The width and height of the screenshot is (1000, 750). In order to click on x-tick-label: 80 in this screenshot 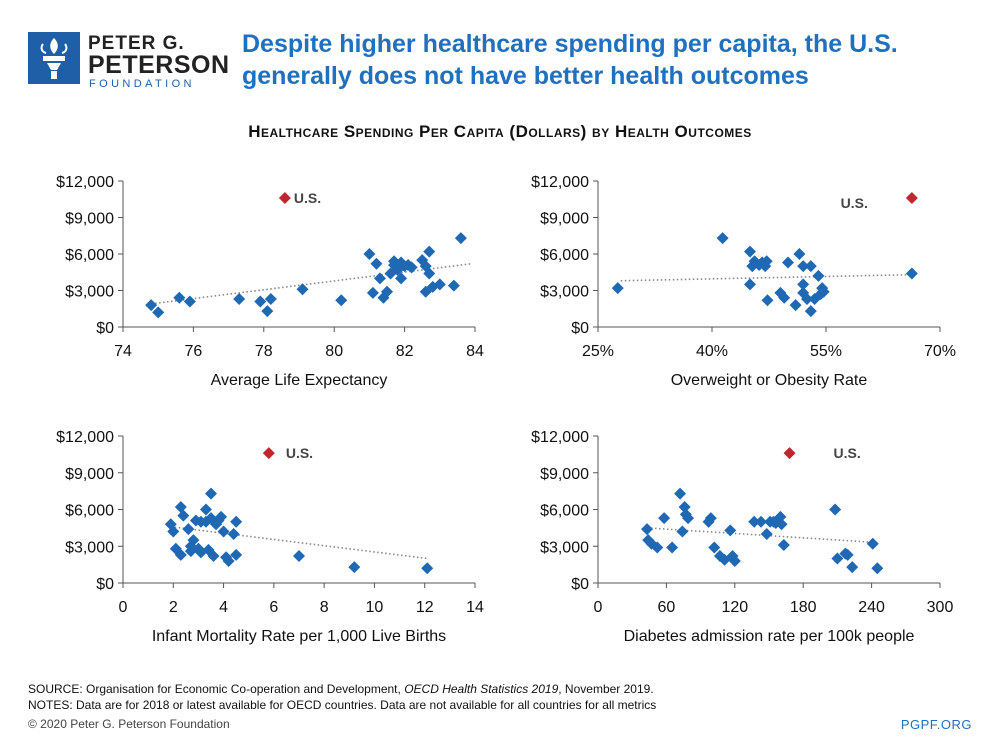, I will do `click(334, 351)`.